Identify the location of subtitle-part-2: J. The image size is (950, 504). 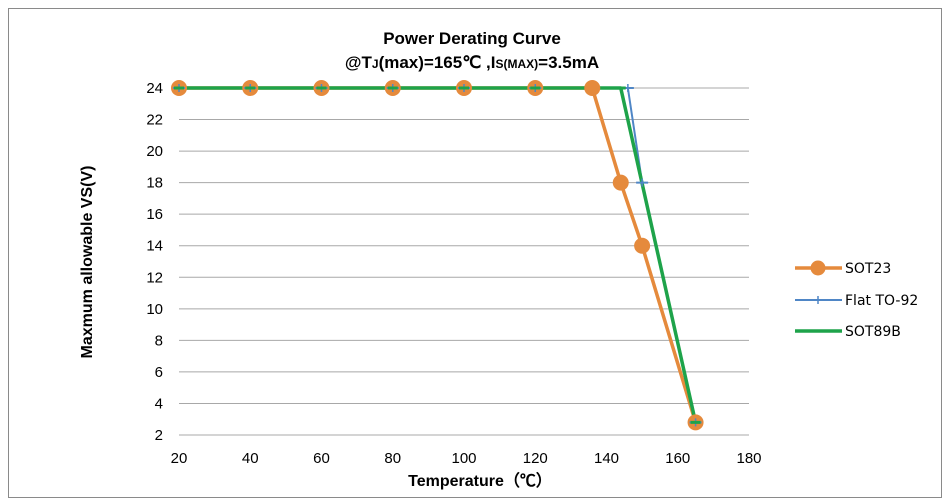
(375, 64).